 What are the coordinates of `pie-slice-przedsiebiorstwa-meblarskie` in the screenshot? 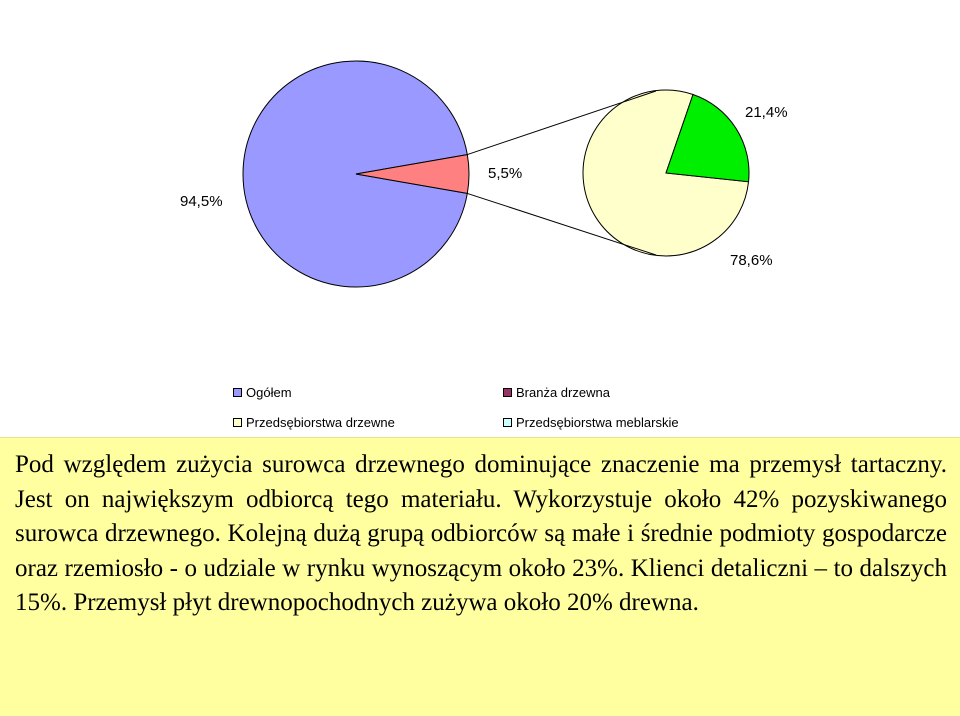 It's located at (707, 138).